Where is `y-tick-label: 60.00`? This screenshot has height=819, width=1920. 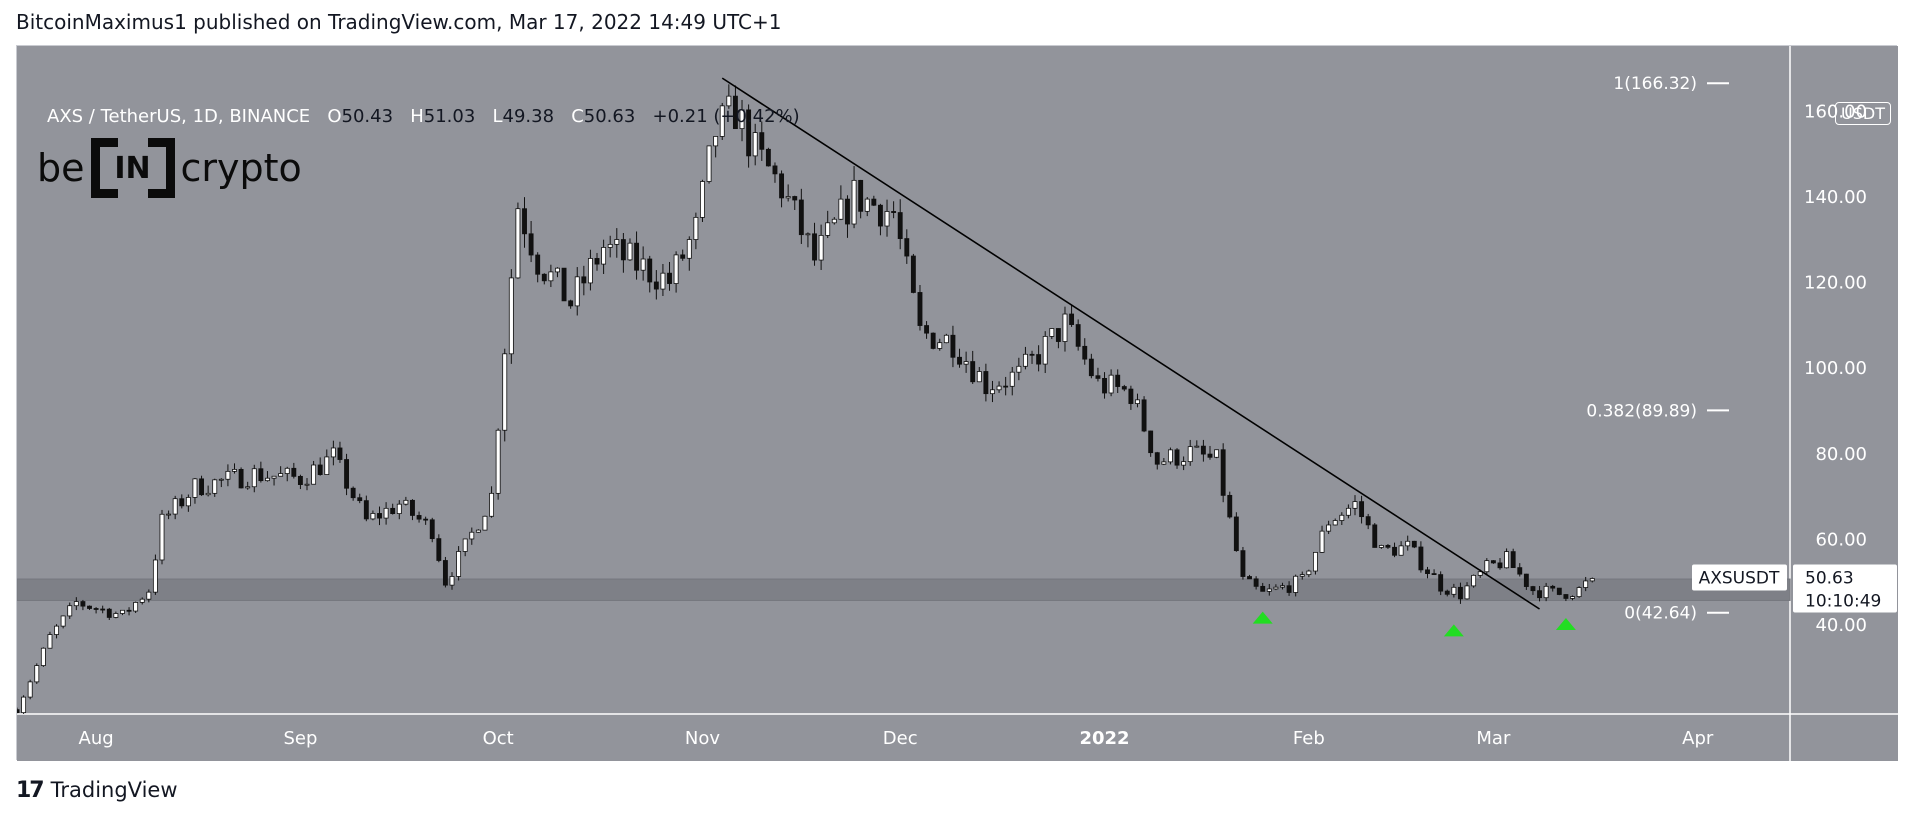 y-tick-label: 60.00 is located at coordinates (1841, 539).